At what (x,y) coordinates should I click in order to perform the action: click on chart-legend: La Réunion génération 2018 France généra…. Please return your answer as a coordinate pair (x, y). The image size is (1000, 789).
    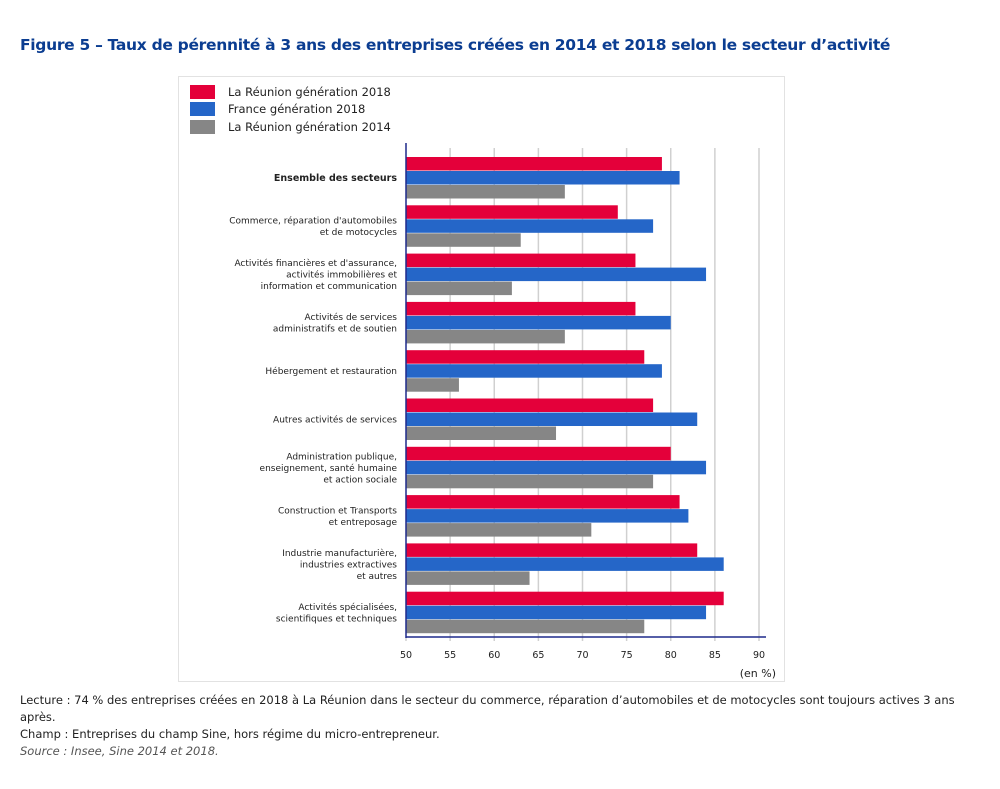
    Looking at the image, I should click on (290, 109).